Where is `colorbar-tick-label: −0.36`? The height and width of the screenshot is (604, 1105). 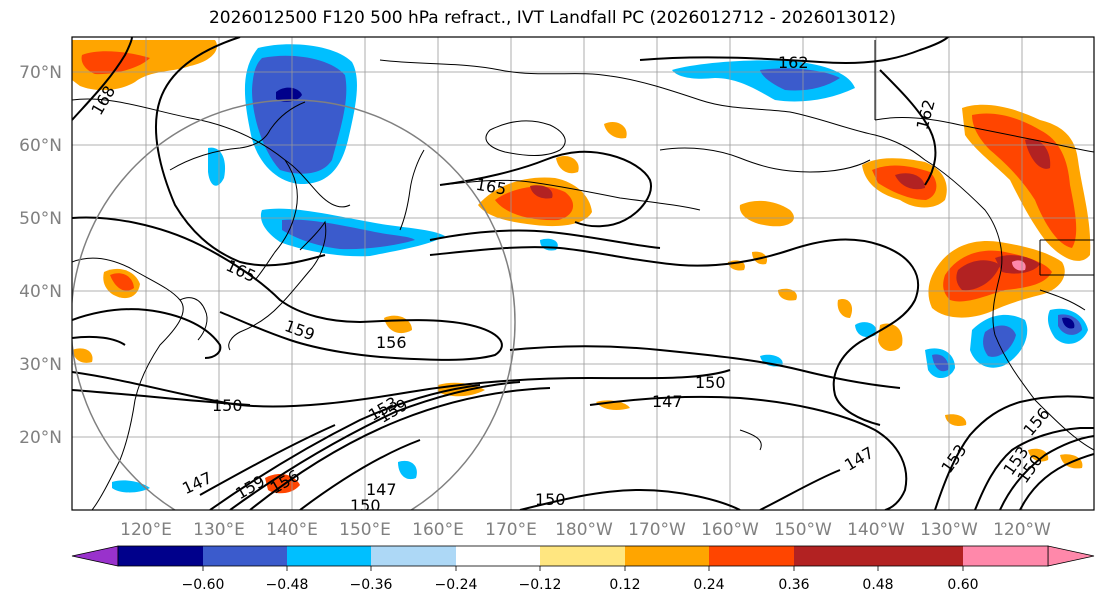
colorbar-tick-label: −0.36 is located at coordinates (371, 585).